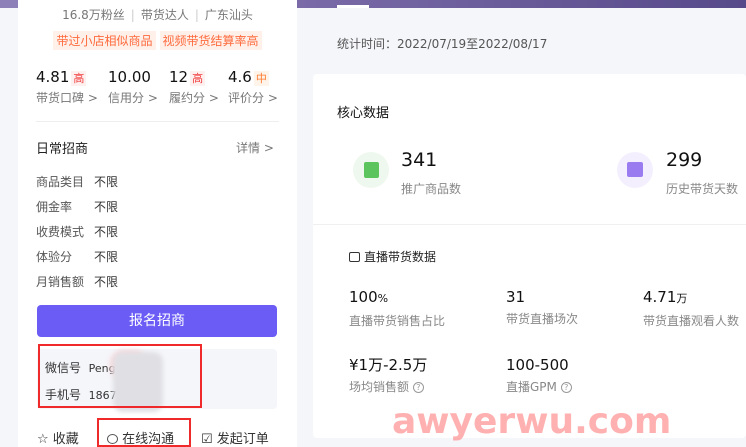 This screenshot has height=447, width=746. Describe the element at coordinates (157, 40) in the screenshot. I see `tags: 带过小店相似商品 视频带货结算率高` at that location.